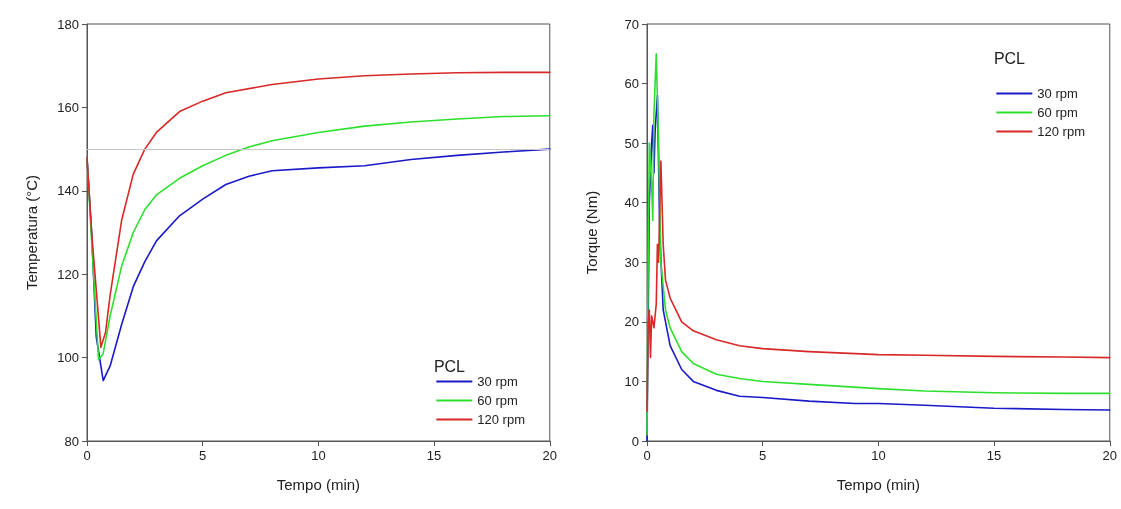 Image resolution: width=1121 pixels, height=509 pixels. Describe the element at coordinates (68, 107) in the screenshot. I see `y-tick-label: 160` at that location.